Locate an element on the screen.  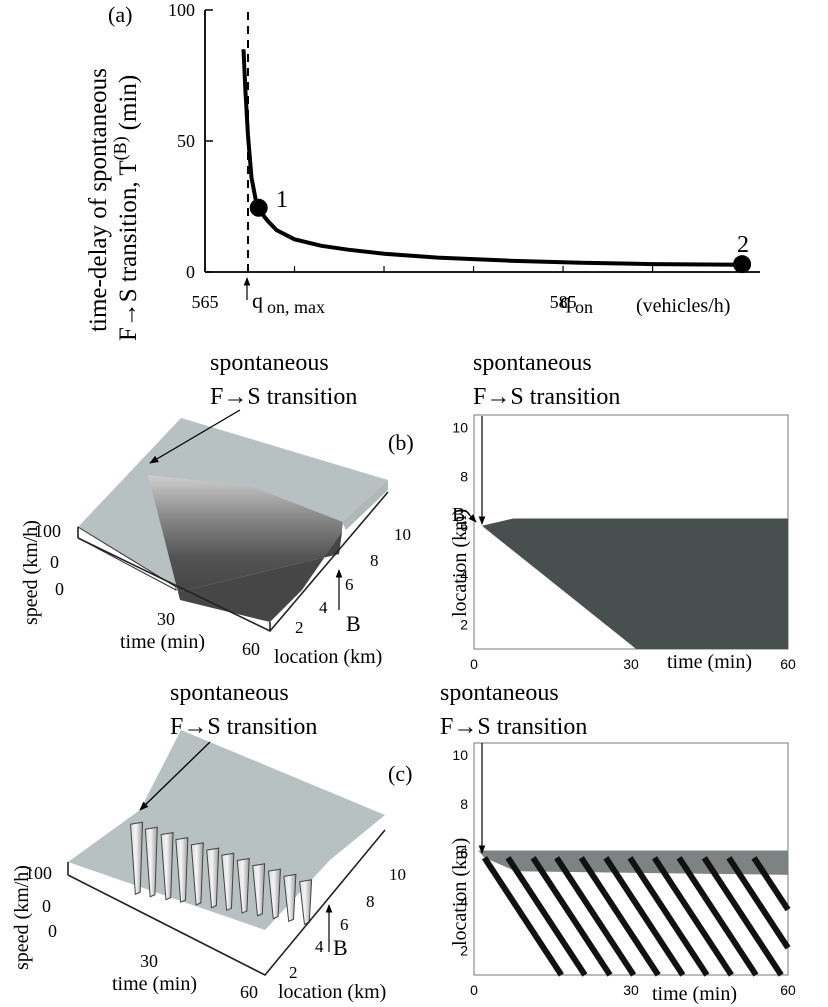
panel-c-map-y-tick-label: 4 is located at coordinates (464, 902).